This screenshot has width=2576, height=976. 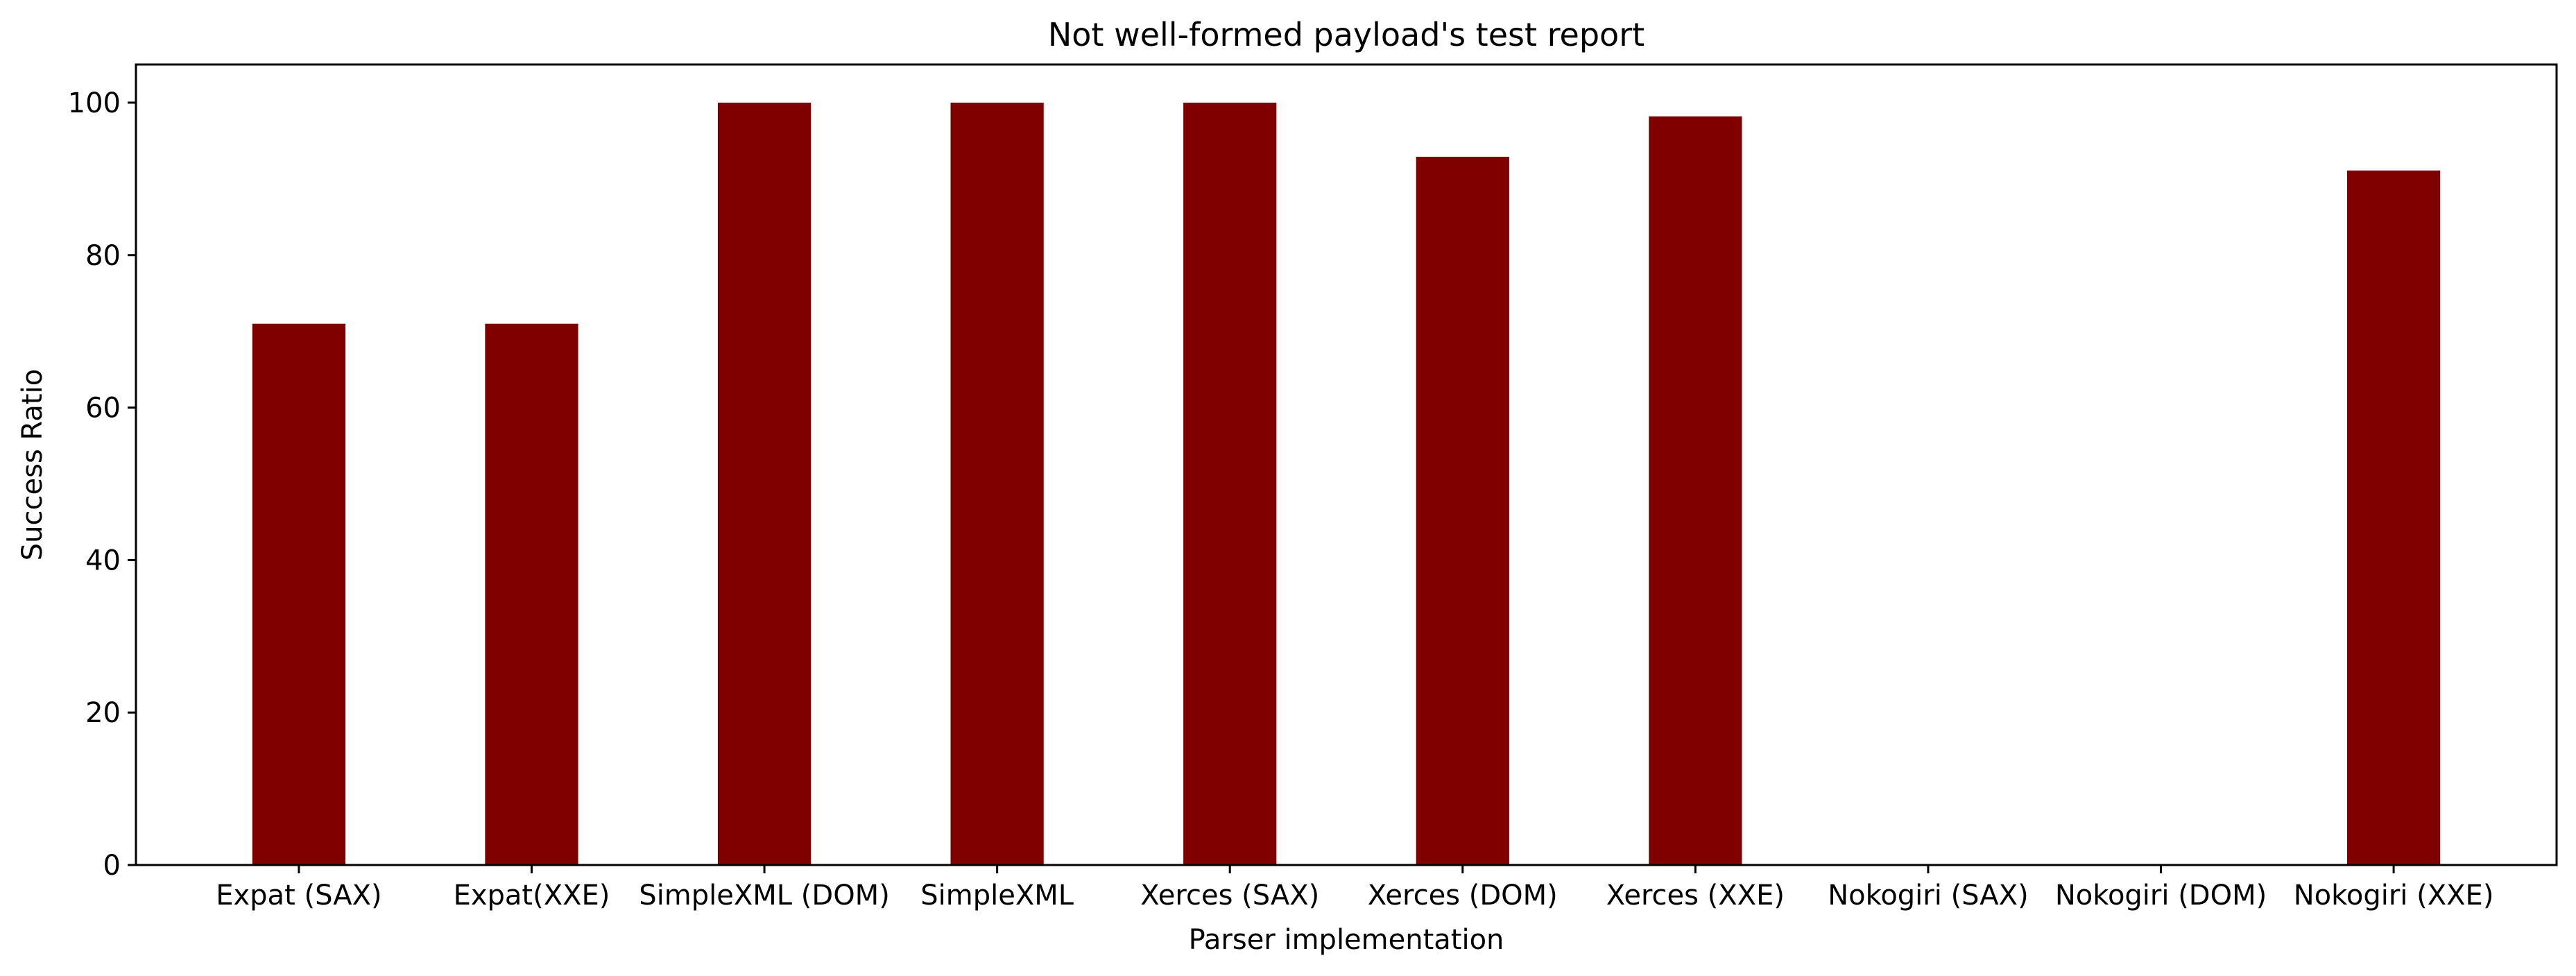 What do you see at coordinates (103, 256) in the screenshot?
I see `y-tick-label: 80` at bounding box center [103, 256].